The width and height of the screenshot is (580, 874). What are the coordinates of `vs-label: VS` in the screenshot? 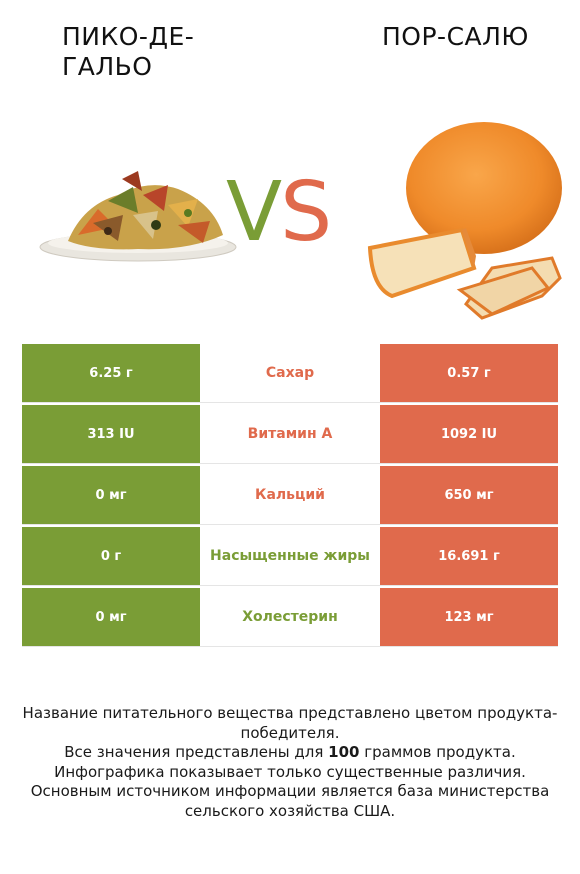 It's located at (279, 212).